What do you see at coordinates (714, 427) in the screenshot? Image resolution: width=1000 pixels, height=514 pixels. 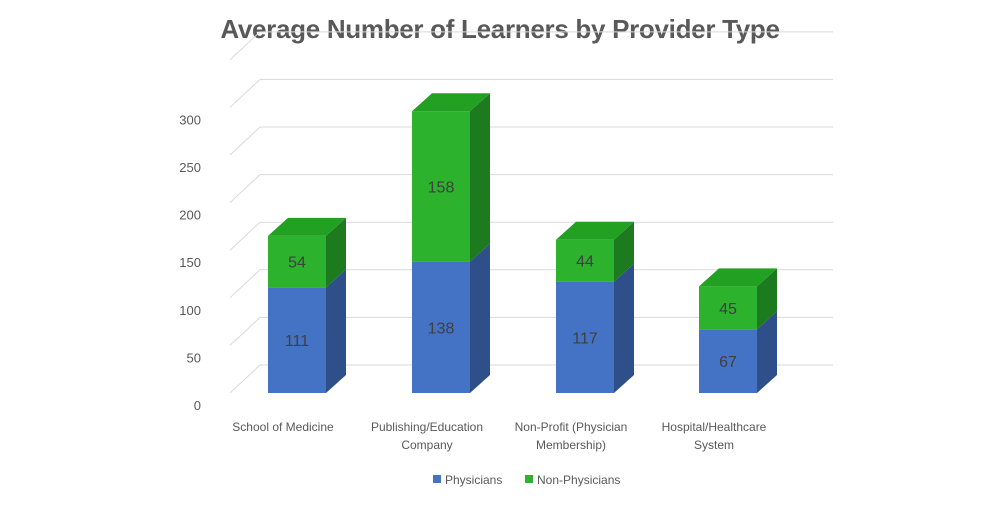 I see `category-label: Hospital/Healthcare` at bounding box center [714, 427].